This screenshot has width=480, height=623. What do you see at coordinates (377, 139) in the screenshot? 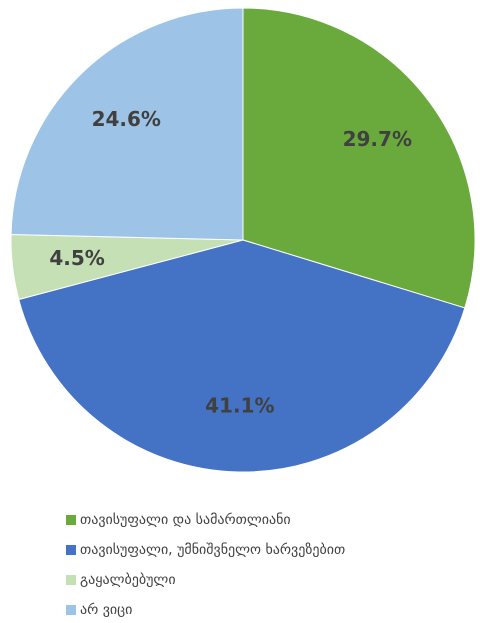
I see `data-label: 29.7%` at bounding box center [377, 139].